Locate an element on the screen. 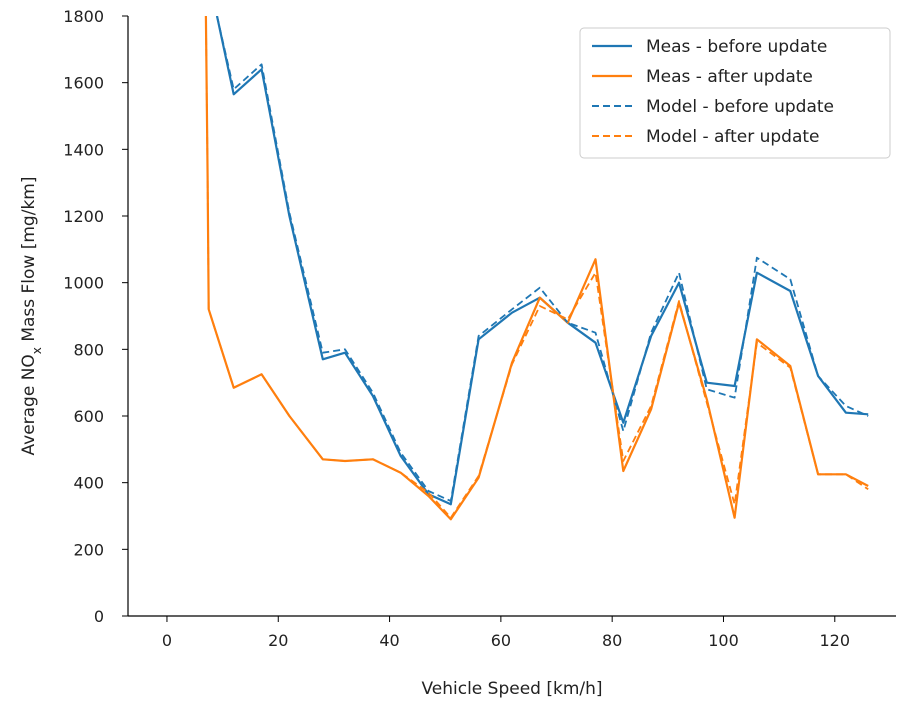 This screenshot has height=706, width=898. legend-box is located at coordinates (735, 93).